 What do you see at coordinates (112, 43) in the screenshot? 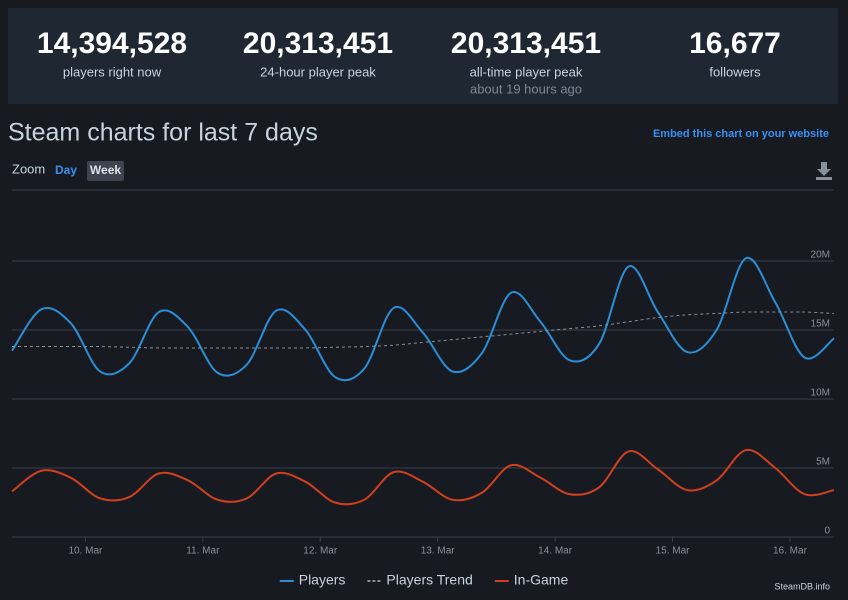
I see `stat-value: 14,394,528` at bounding box center [112, 43].